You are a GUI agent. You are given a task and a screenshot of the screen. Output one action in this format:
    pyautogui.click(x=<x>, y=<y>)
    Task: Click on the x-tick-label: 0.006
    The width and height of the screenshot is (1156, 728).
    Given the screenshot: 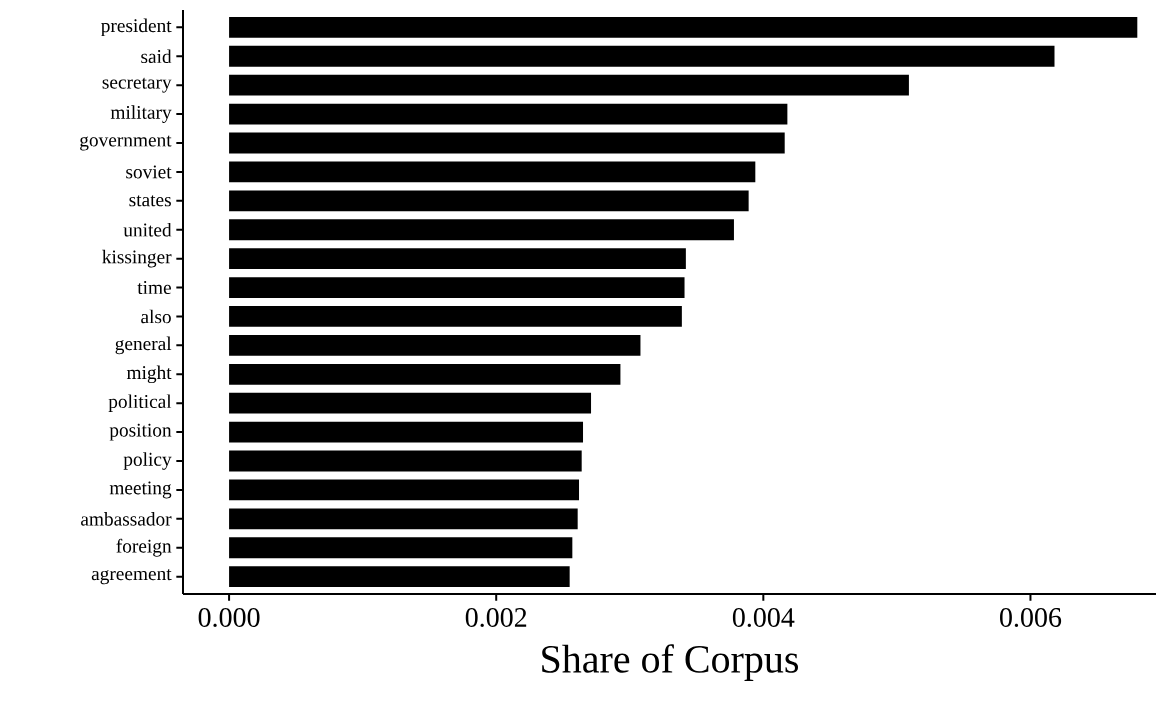 What is the action you would take?
    pyautogui.click(x=1031, y=618)
    